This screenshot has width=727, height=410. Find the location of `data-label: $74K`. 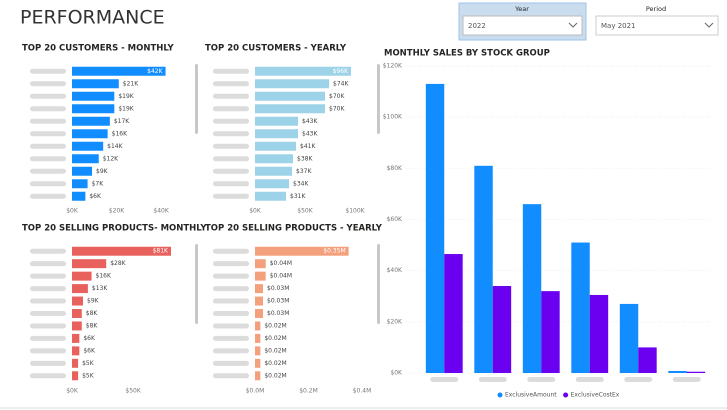

data-label: $74K is located at coordinates (341, 83).